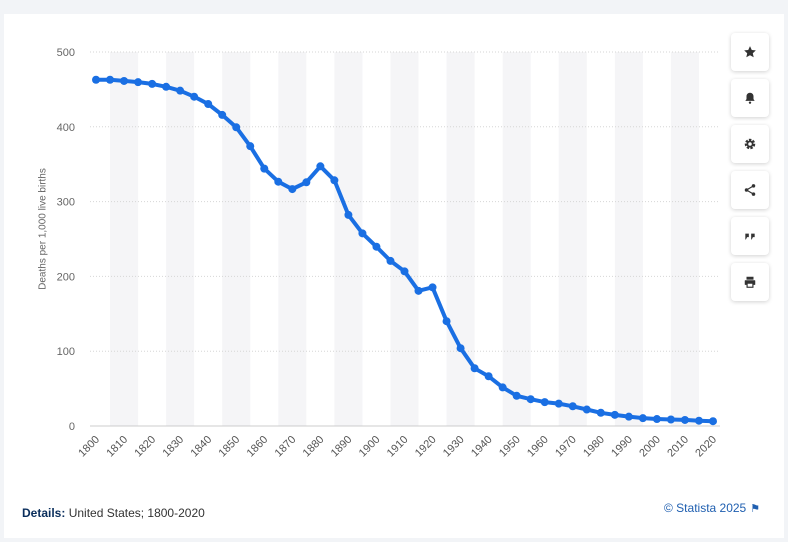 This screenshot has height=542, width=788. What do you see at coordinates (538, 447) in the screenshot?
I see `x-tick-label: 1960` at bounding box center [538, 447].